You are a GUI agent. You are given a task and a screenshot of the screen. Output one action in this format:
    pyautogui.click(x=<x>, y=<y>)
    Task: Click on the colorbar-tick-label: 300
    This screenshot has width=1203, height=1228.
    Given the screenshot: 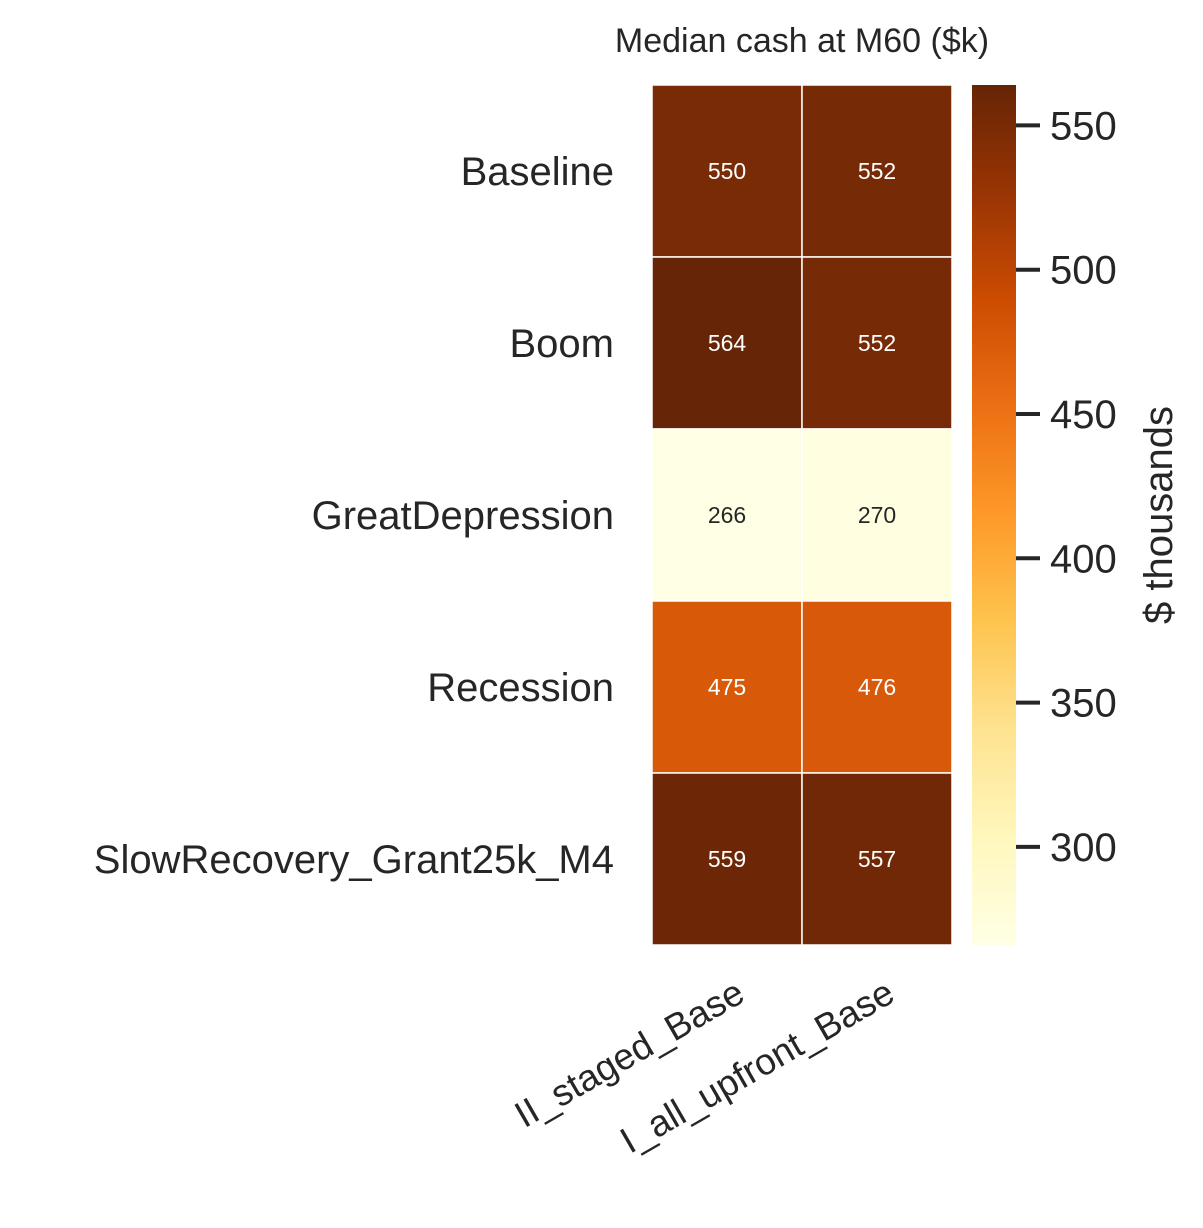 What is the action you would take?
    pyautogui.click(x=1083, y=848)
    